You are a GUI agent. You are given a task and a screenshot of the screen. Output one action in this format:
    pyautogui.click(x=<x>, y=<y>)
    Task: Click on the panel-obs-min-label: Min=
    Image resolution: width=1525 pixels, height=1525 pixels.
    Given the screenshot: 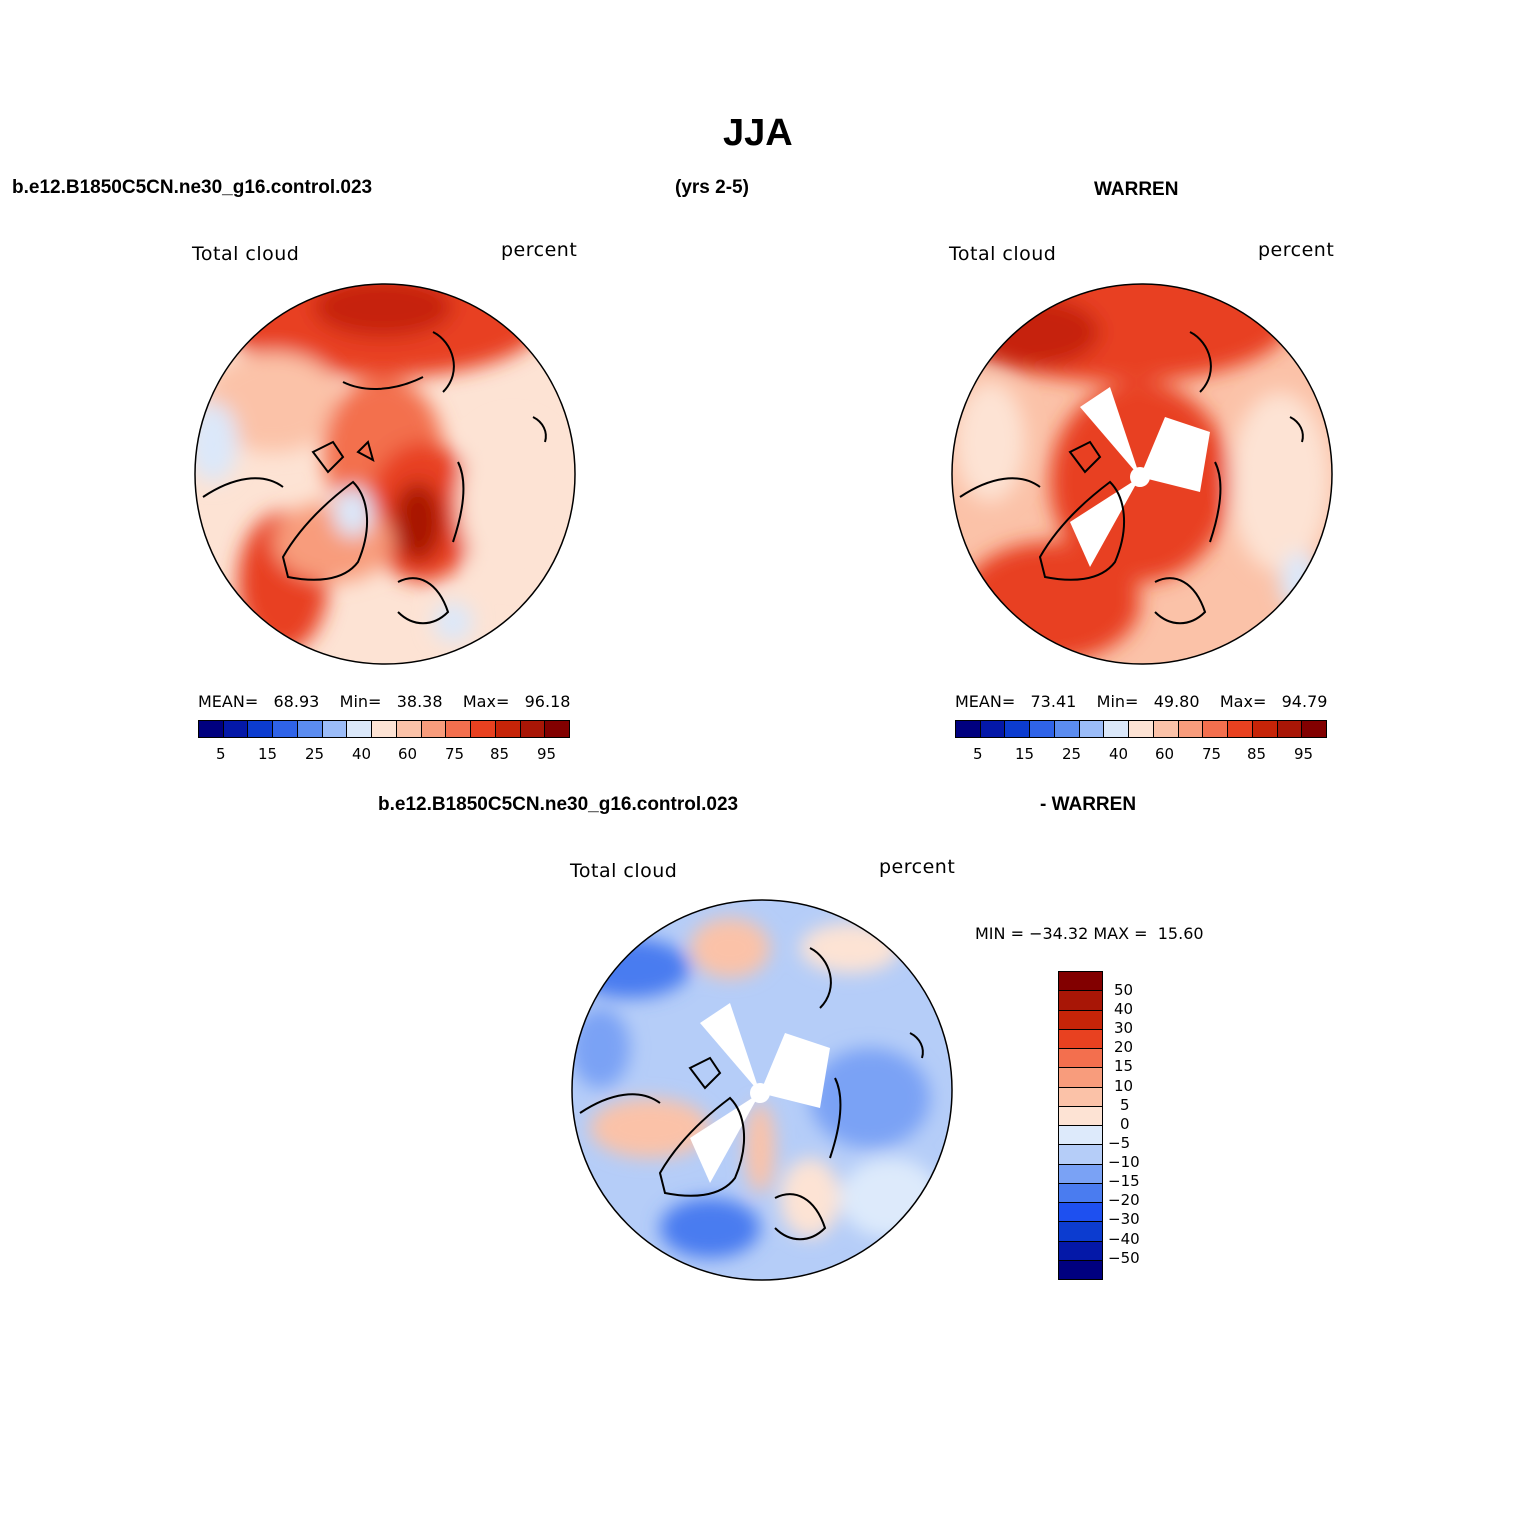 What is the action you would take?
    pyautogui.click(x=1117, y=701)
    